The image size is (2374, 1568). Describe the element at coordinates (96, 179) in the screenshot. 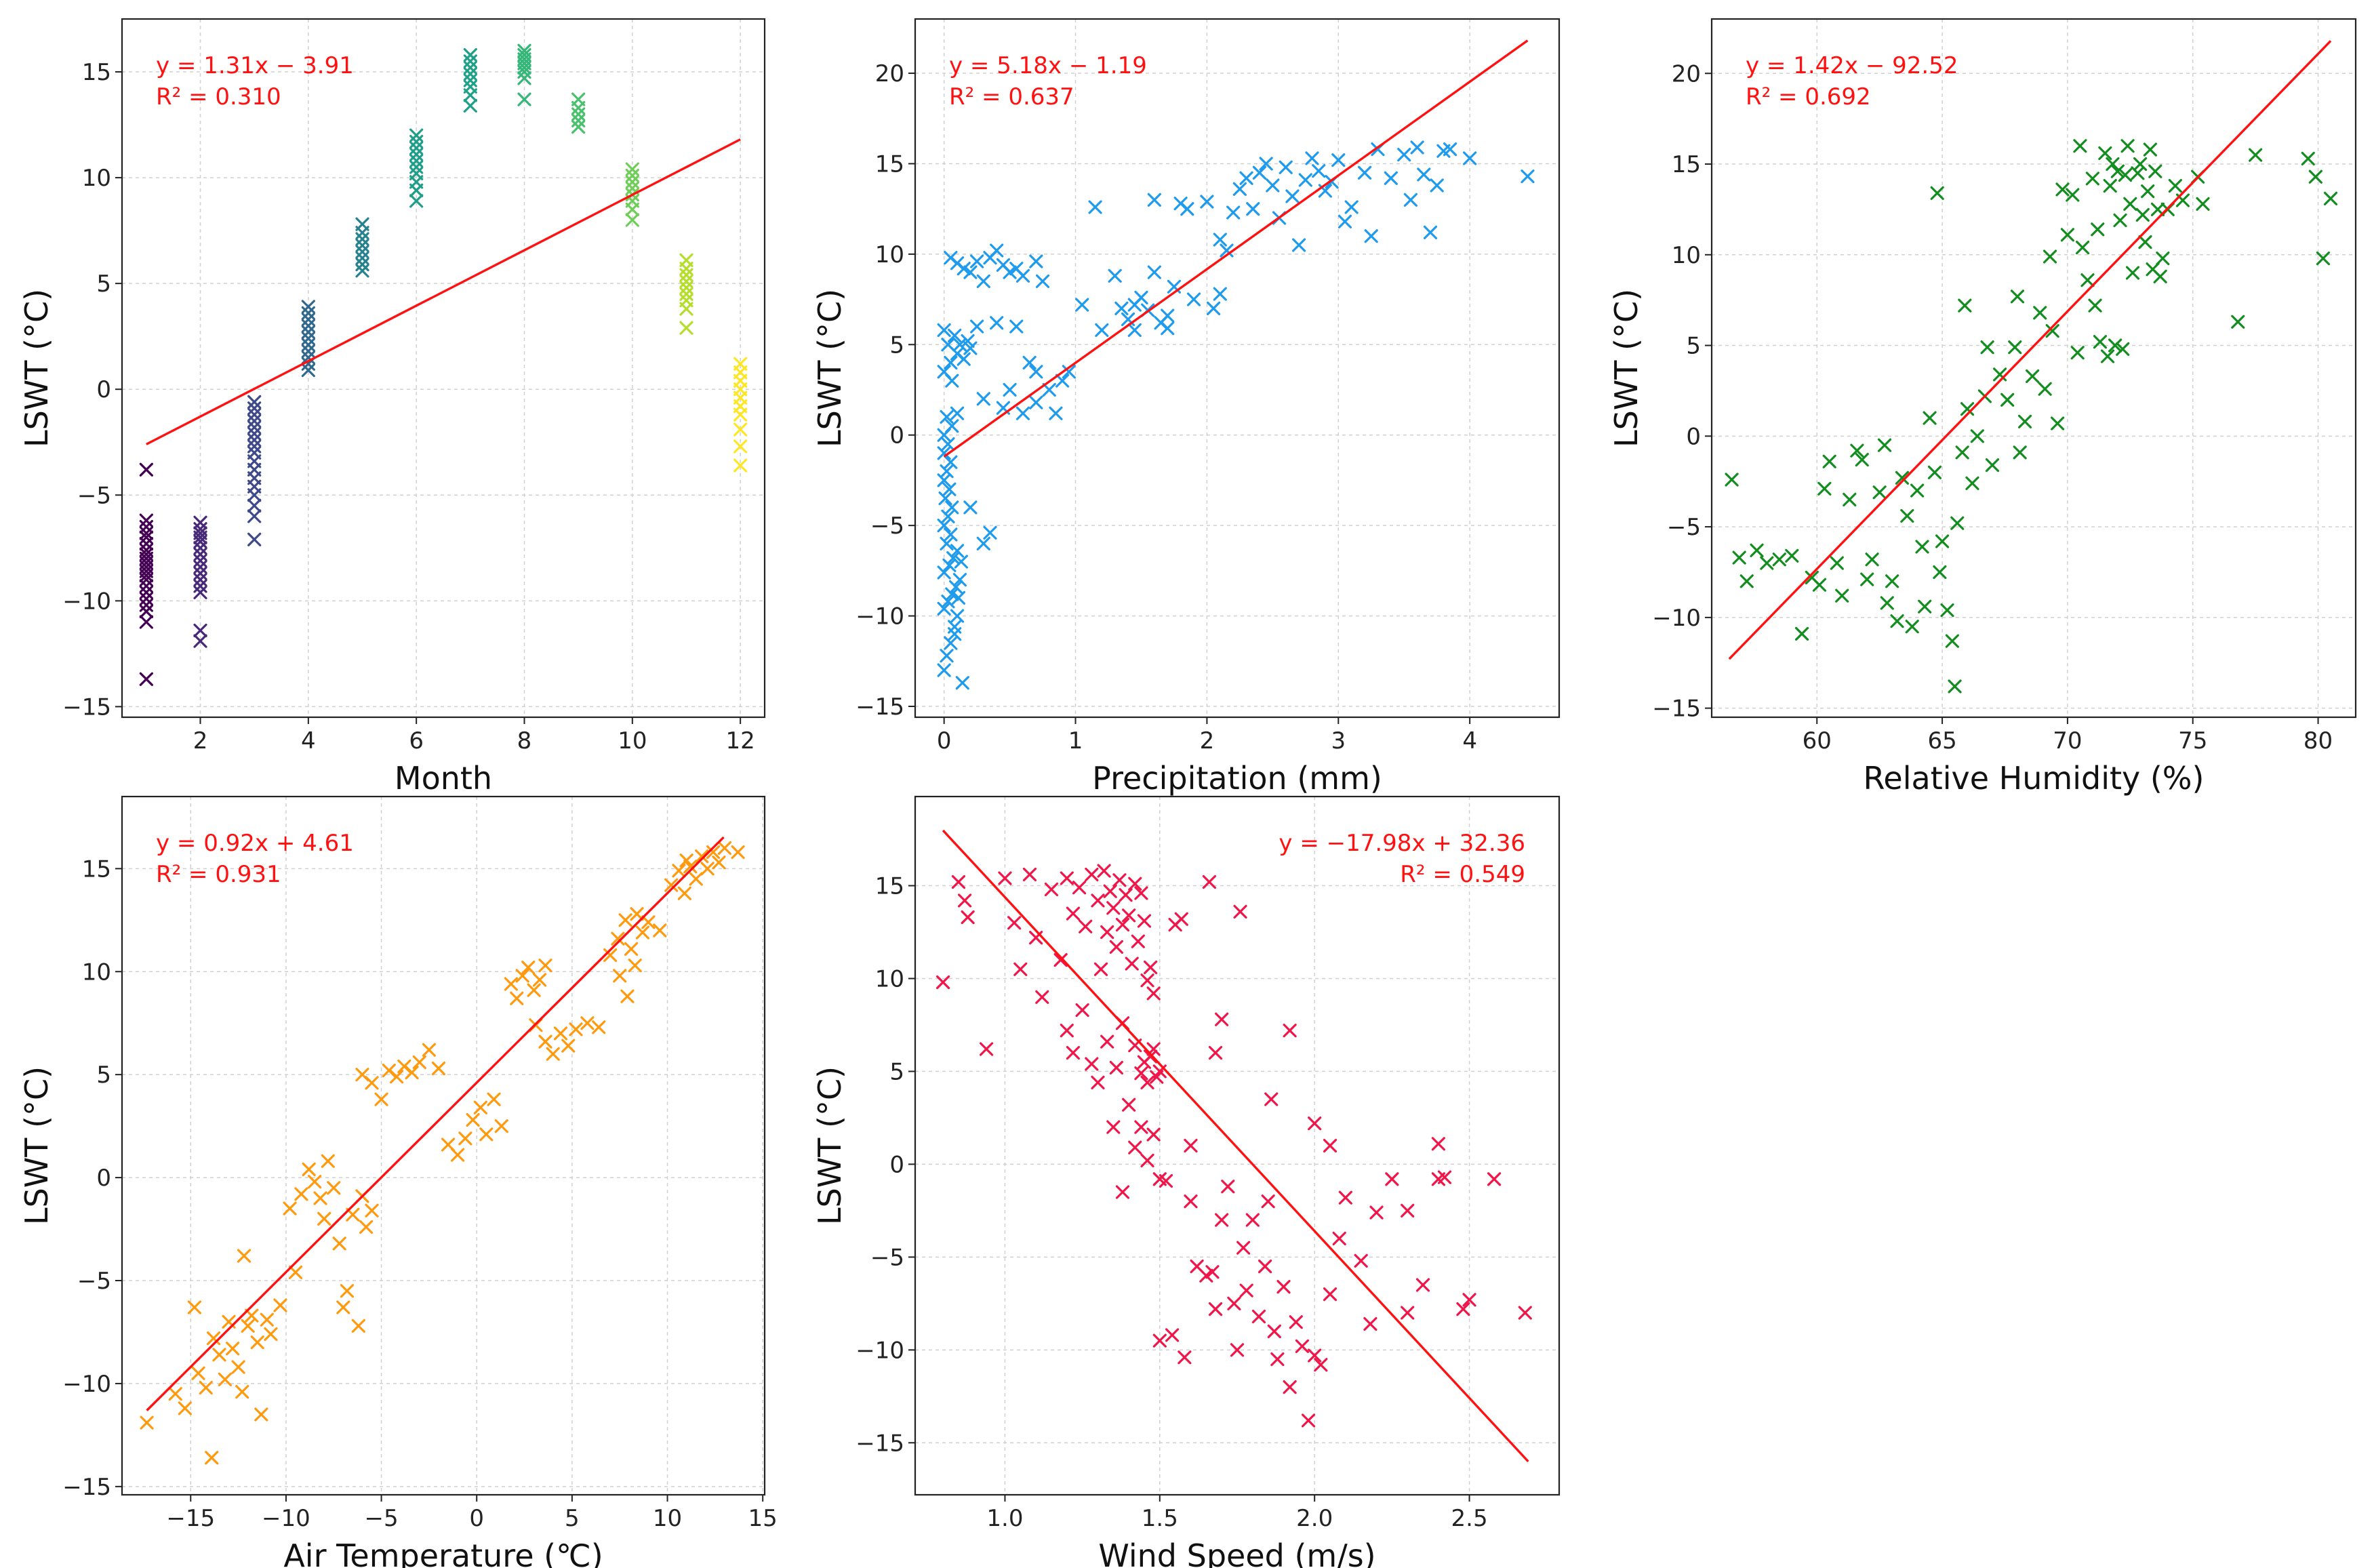

I see `y-tick-label: 10` at that location.